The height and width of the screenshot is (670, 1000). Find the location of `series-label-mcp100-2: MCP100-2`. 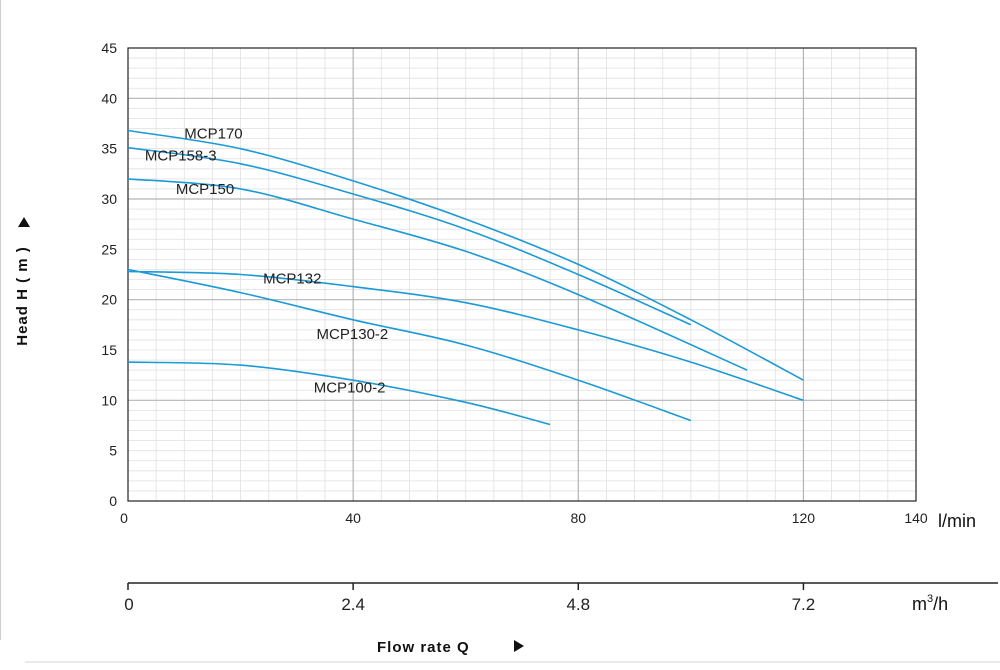

series-label-mcp100-2: MCP100-2 is located at coordinates (350, 387).